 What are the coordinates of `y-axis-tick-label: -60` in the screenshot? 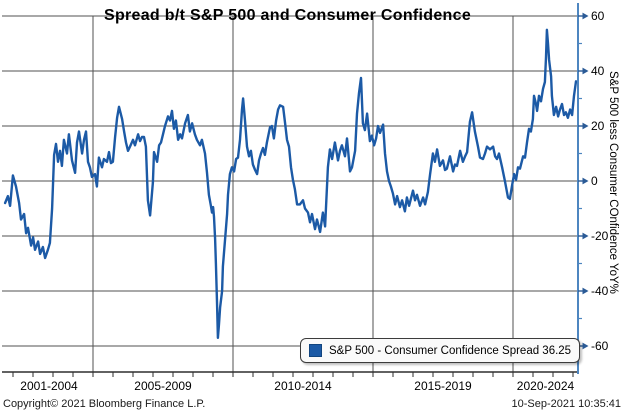 It's located at (600, 346).